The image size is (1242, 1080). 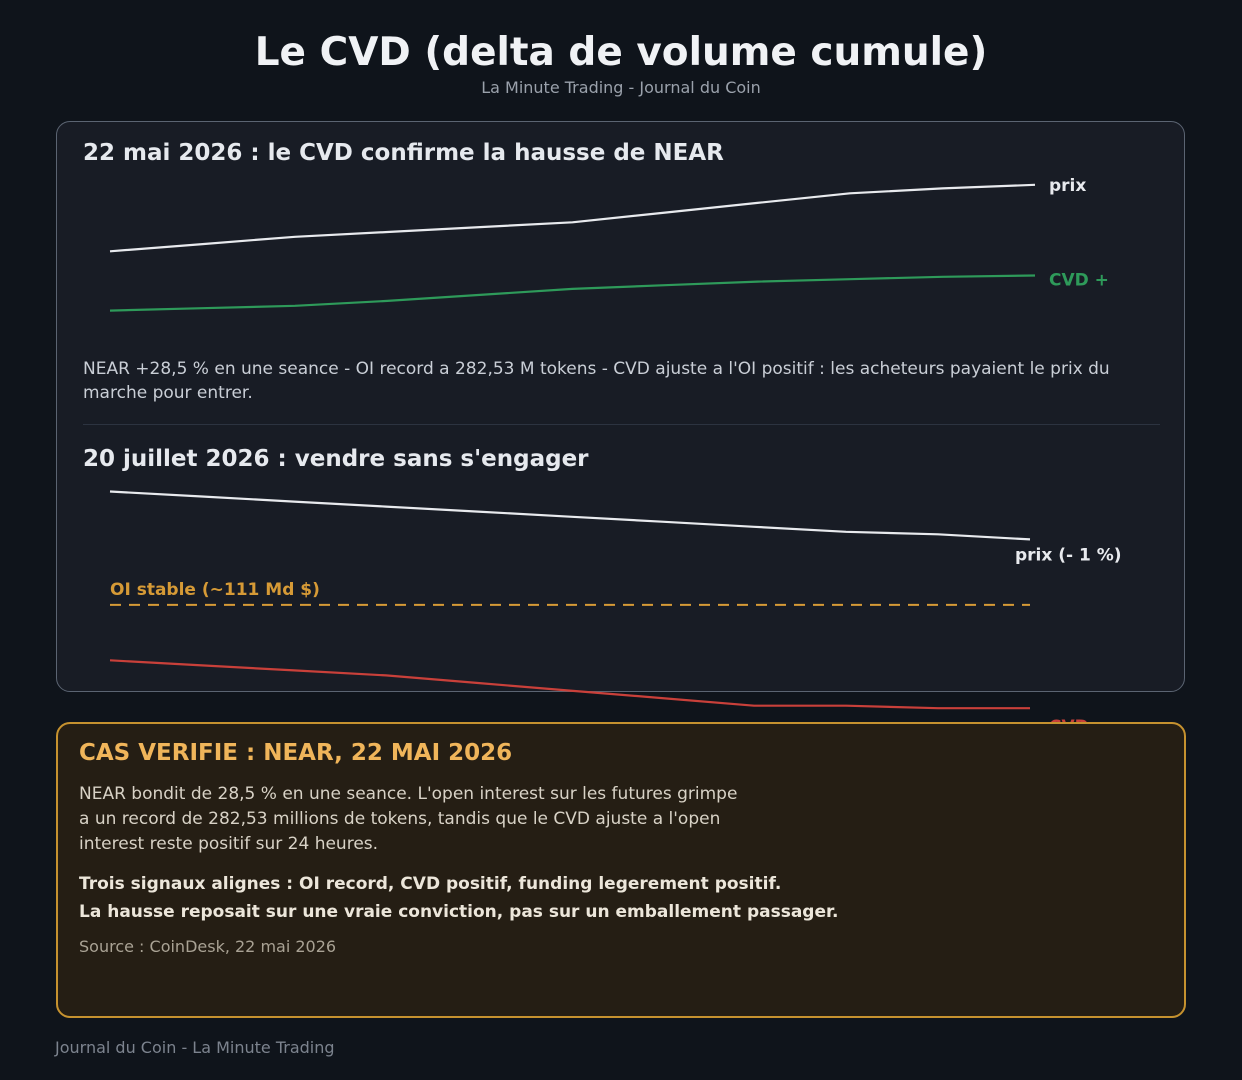 I want to click on case-source: Source : CoinDesk, 22 mai 2026, so click(x=208, y=946).